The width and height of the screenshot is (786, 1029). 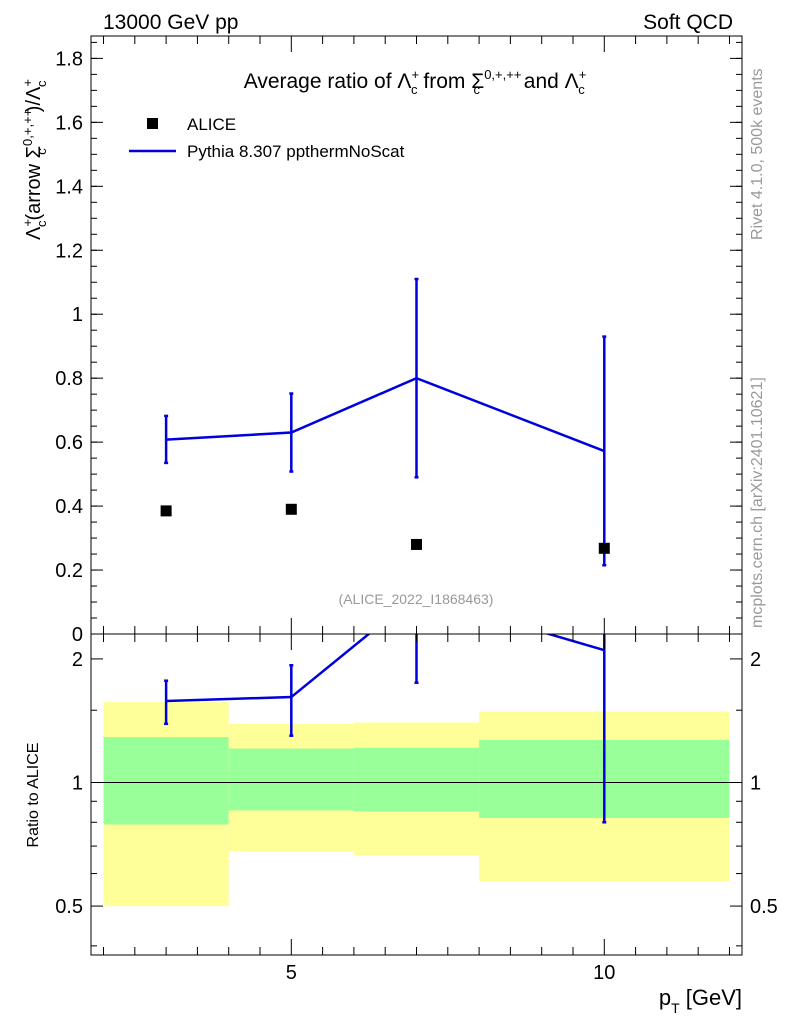 I want to click on rivet-version-label: Rivet 4.1.0, 500k events, so click(x=757, y=154).